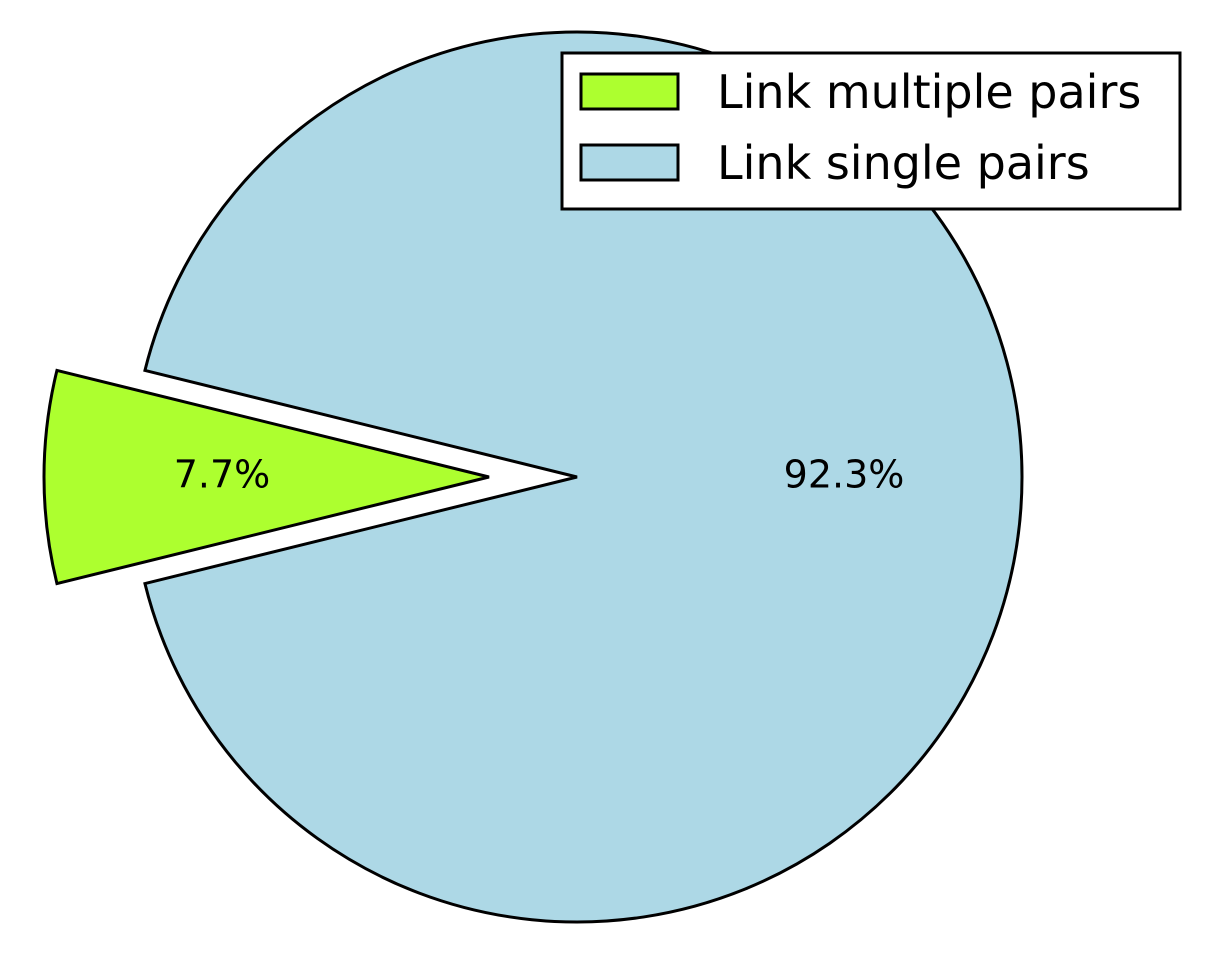  Describe the element at coordinates (903, 163) in the screenshot. I see `legend-label-link-single-pairs: Link single pairs` at that location.